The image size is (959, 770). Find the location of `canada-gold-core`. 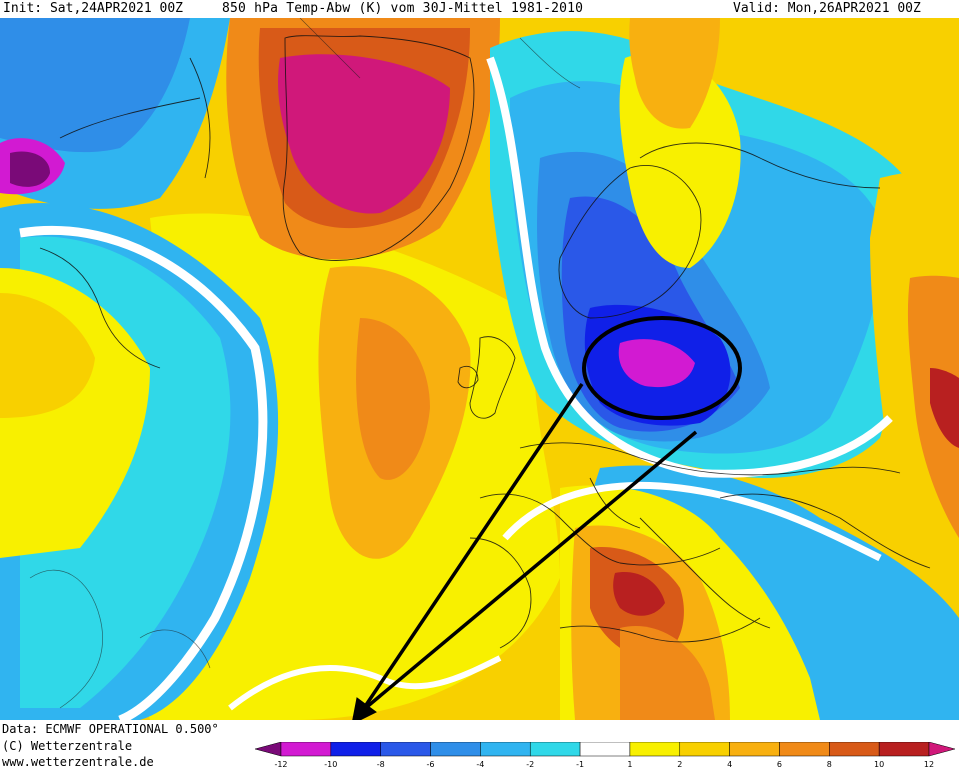

canada-gold-core is located at coordinates (47, 355).